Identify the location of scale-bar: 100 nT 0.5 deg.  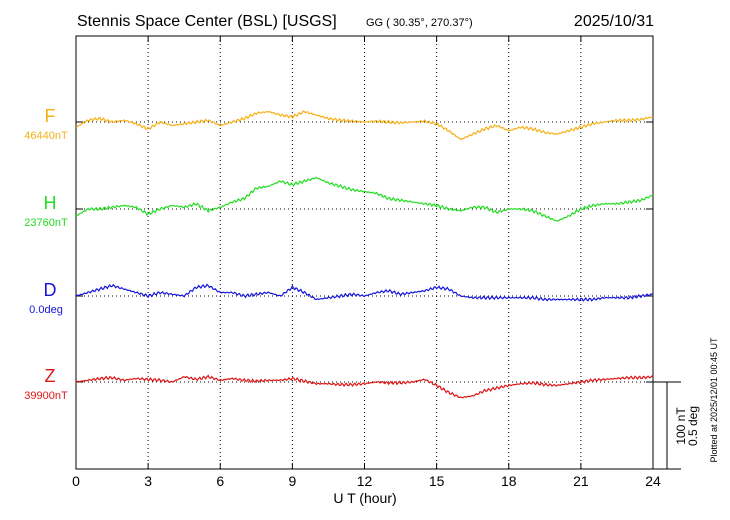
(676, 425).